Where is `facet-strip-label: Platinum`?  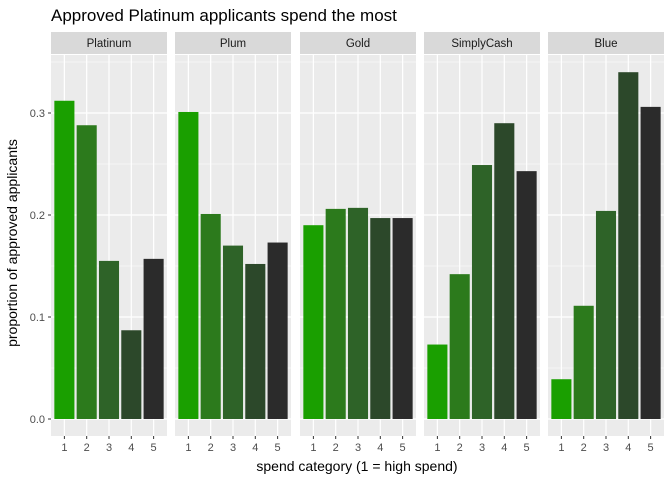
facet-strip-label: Platinum is located at coordinates (109, 44).